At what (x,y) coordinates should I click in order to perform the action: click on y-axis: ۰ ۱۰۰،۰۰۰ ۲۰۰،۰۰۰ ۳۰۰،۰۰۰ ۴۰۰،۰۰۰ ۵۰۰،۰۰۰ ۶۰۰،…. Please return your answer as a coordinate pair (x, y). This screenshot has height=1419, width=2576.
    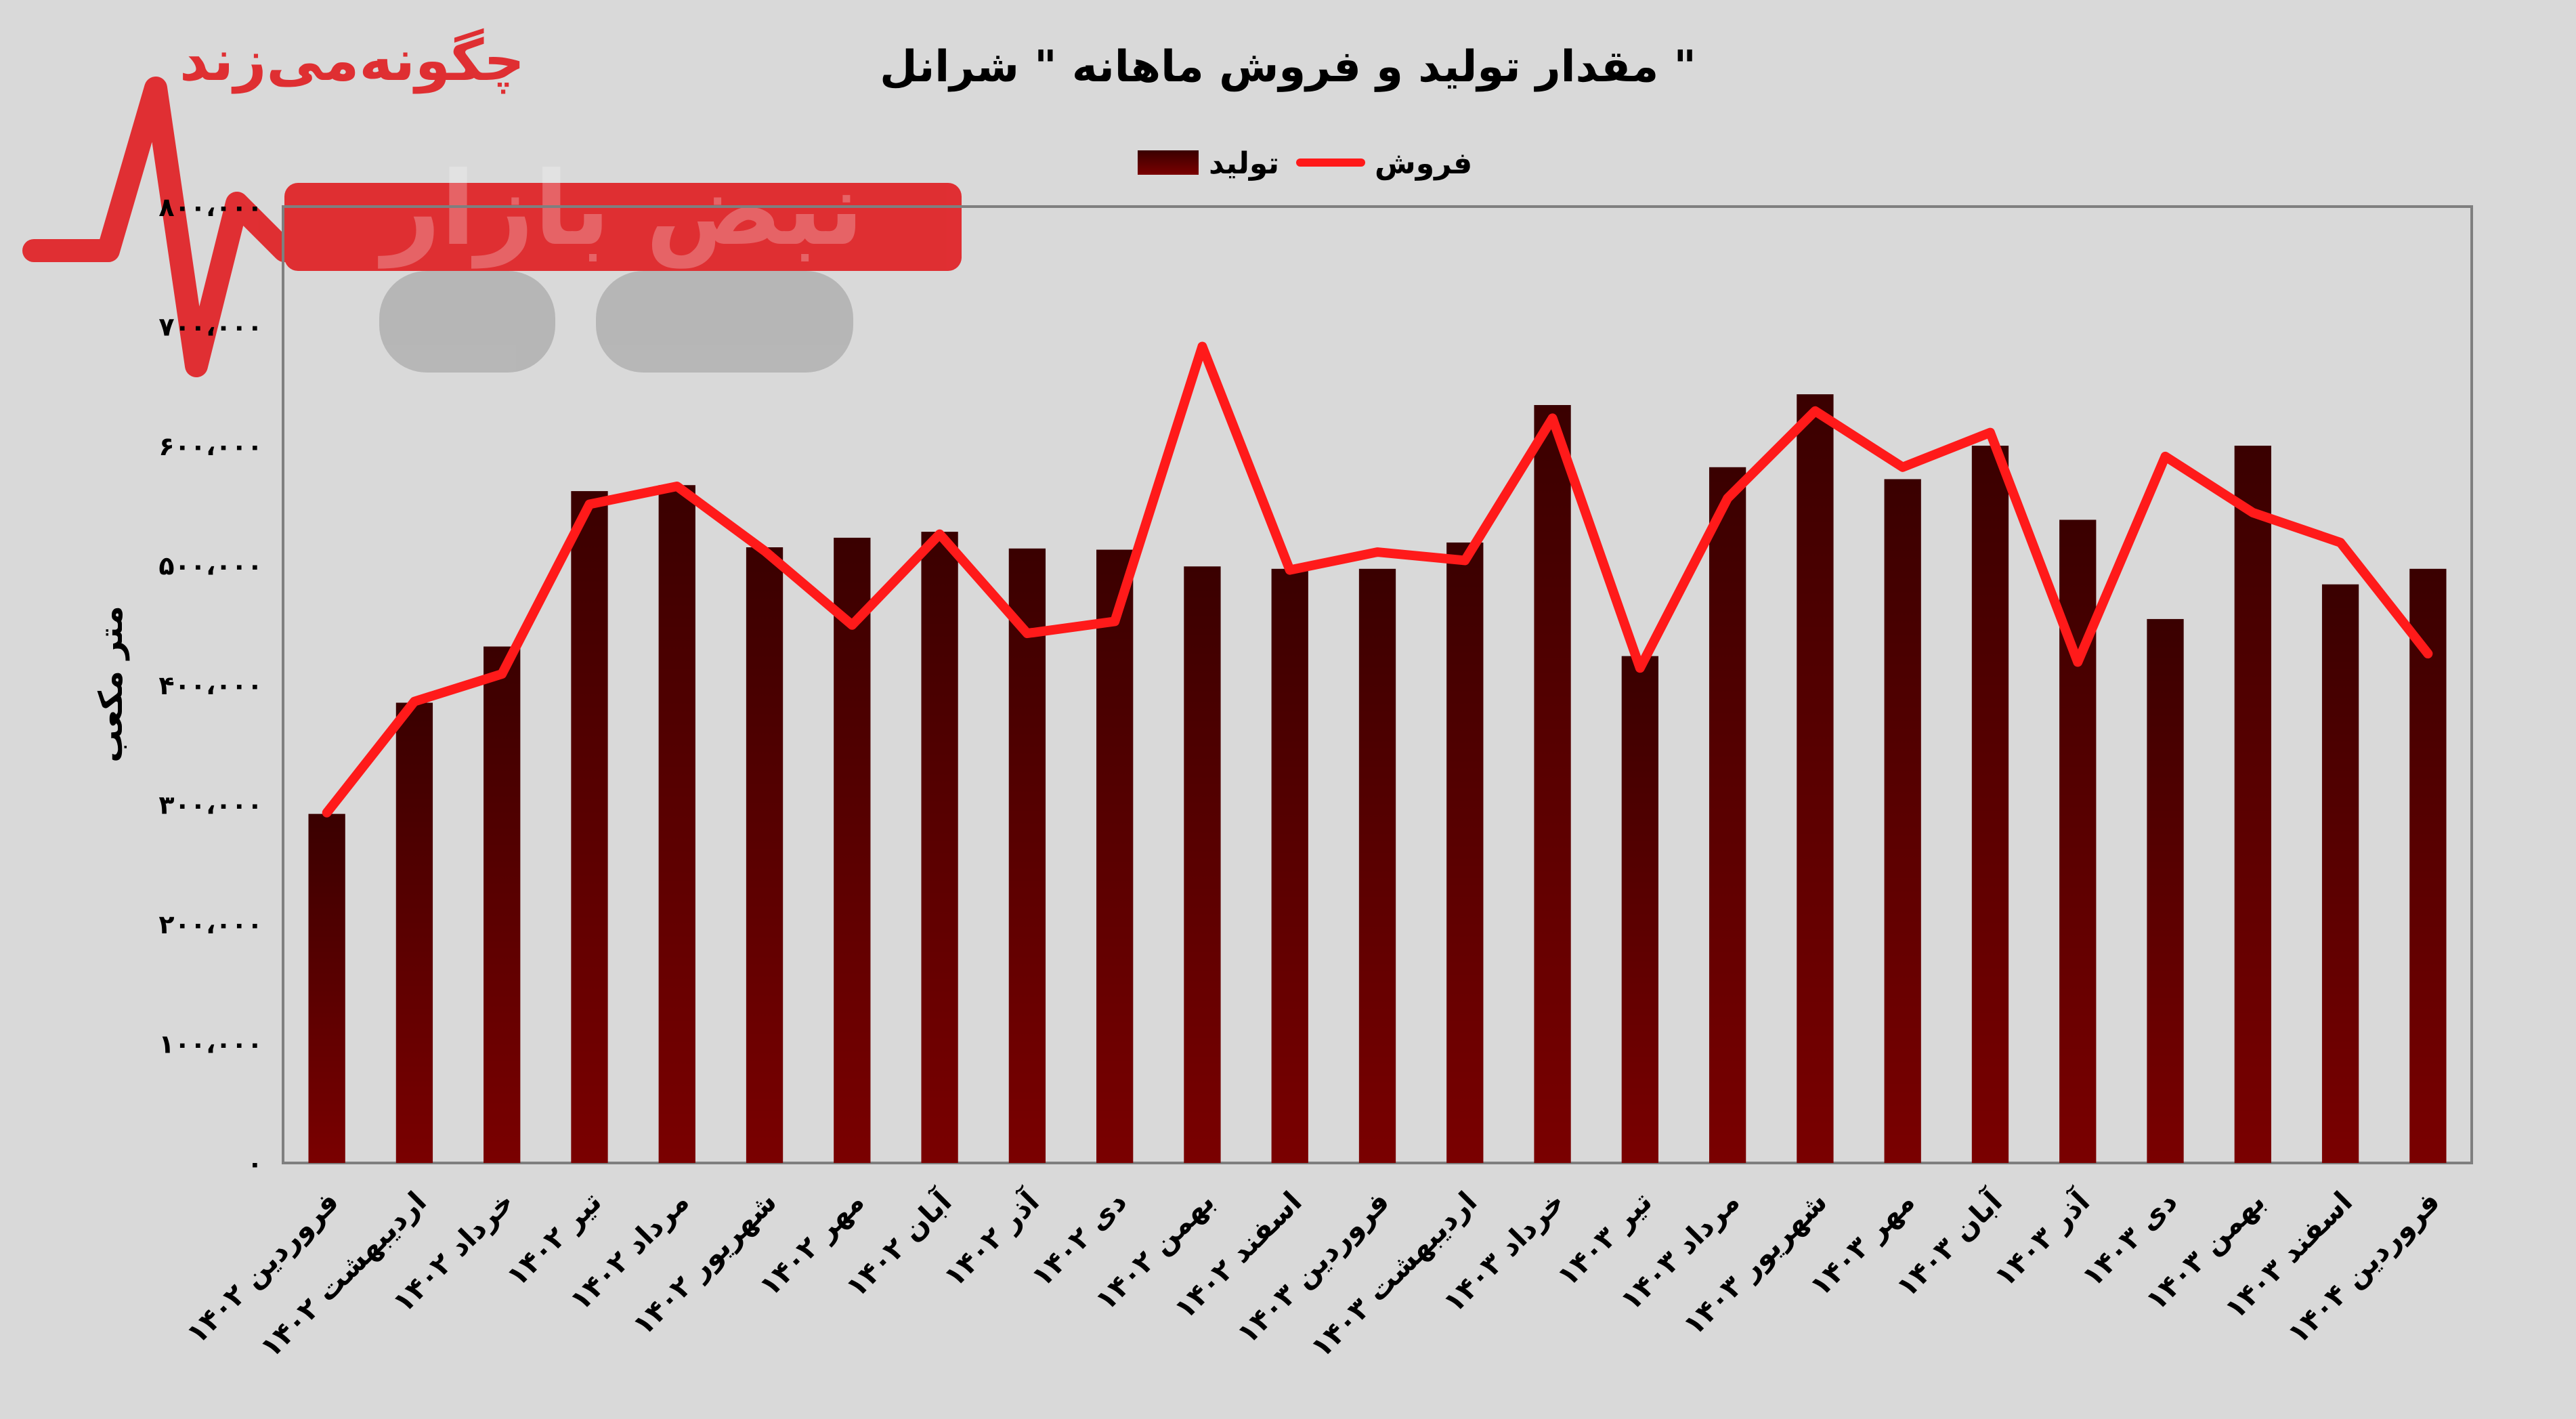
    Looking at the image, I should click on (210, 685).